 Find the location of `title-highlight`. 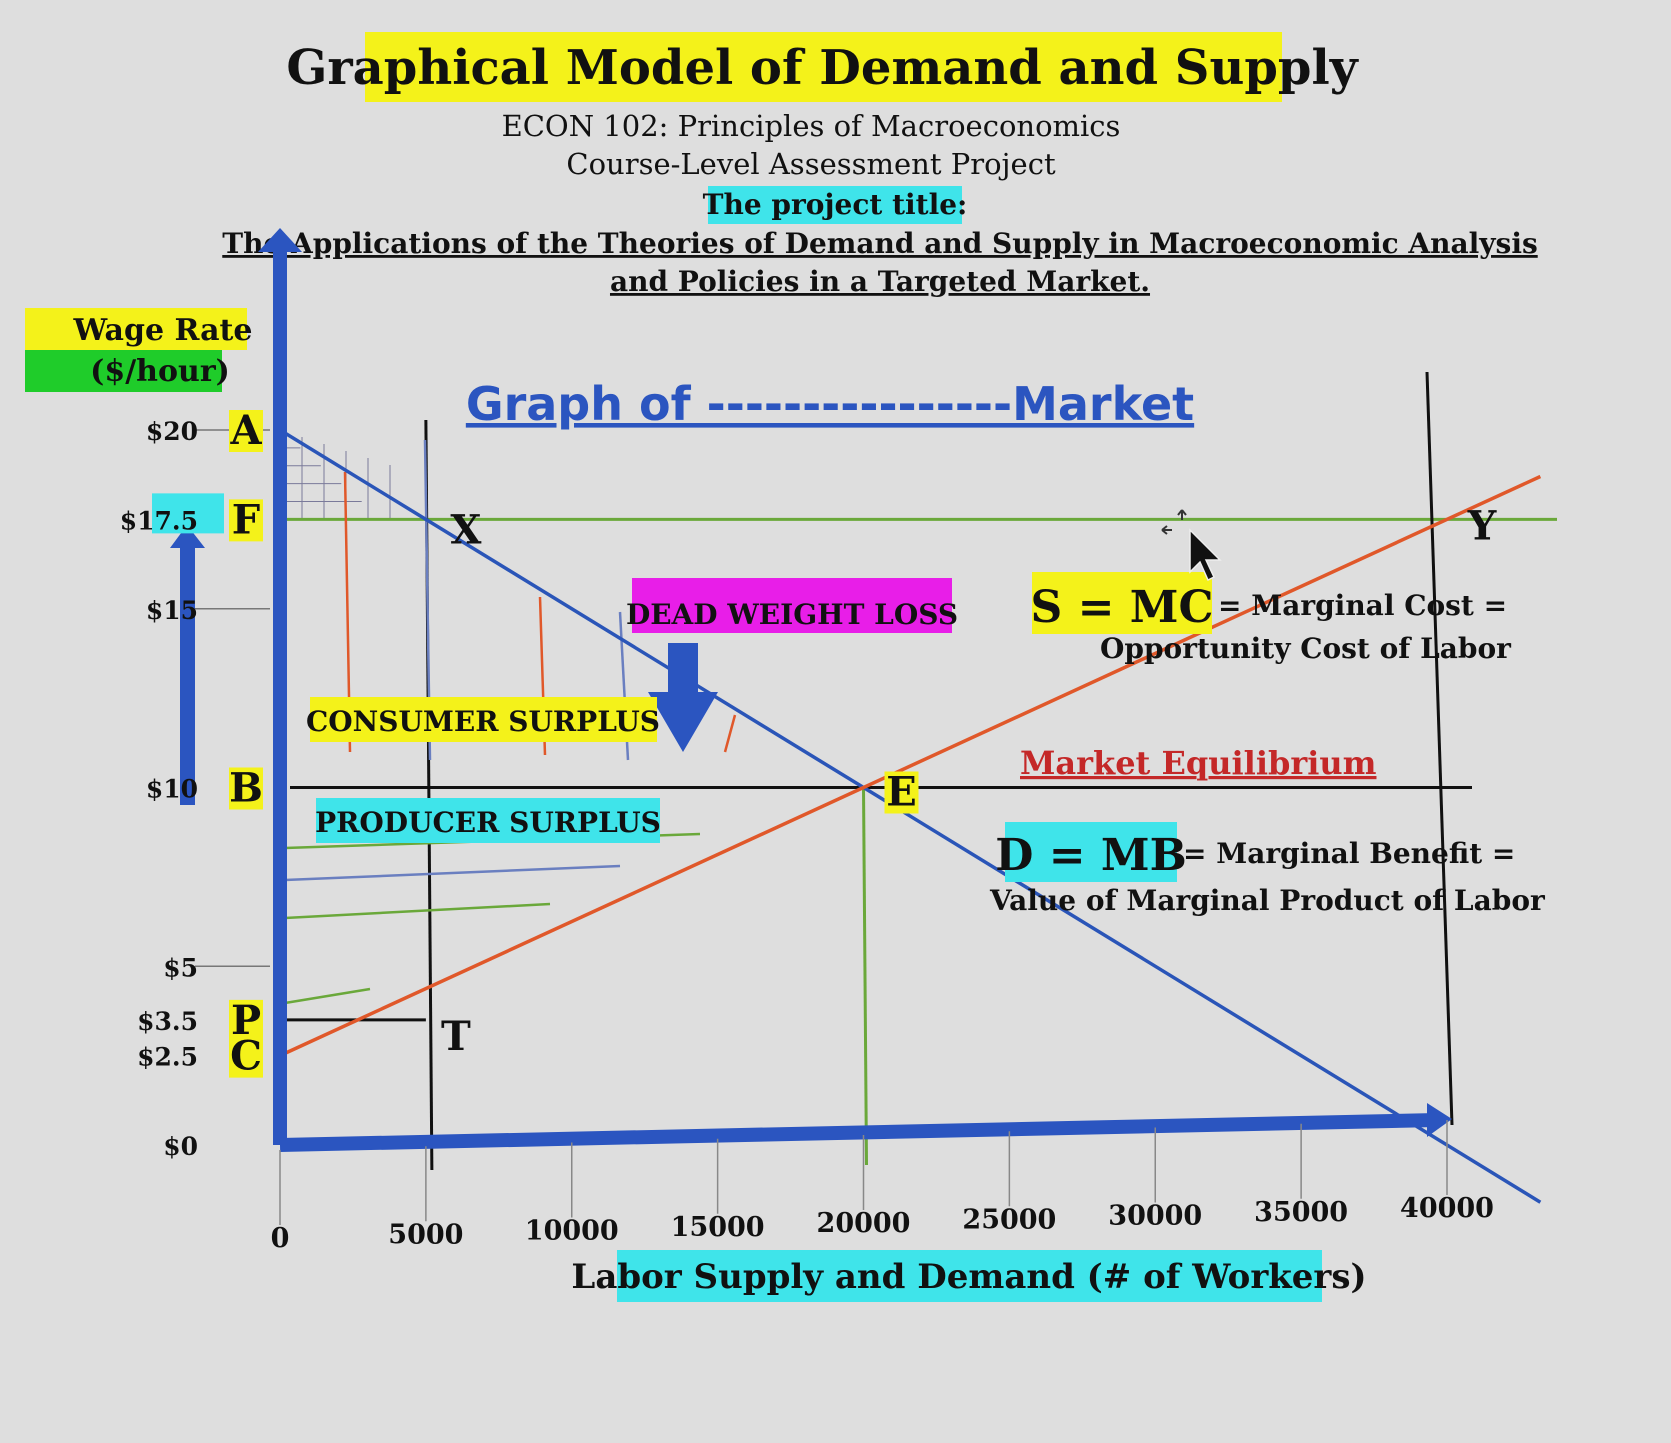

title-highlight is located at coordinates (823, 67).